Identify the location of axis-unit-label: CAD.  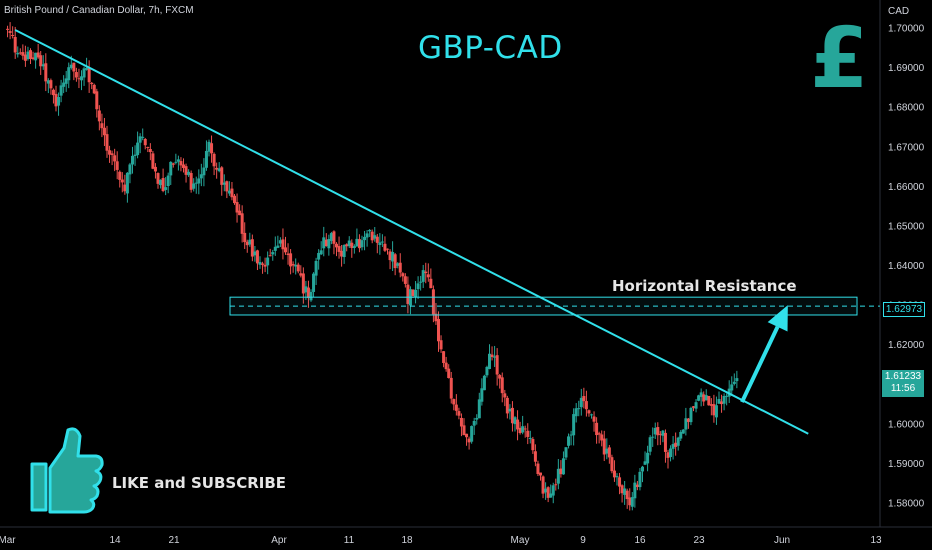
(899, 11).